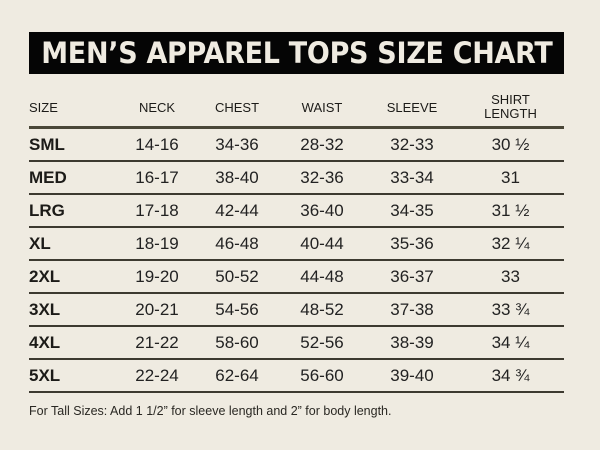 The height and width of the screenshot is (450, 600). Describe the element at coordinates (157, 243) in the screenshot. I see `neck-cell: 18-19` at that location.